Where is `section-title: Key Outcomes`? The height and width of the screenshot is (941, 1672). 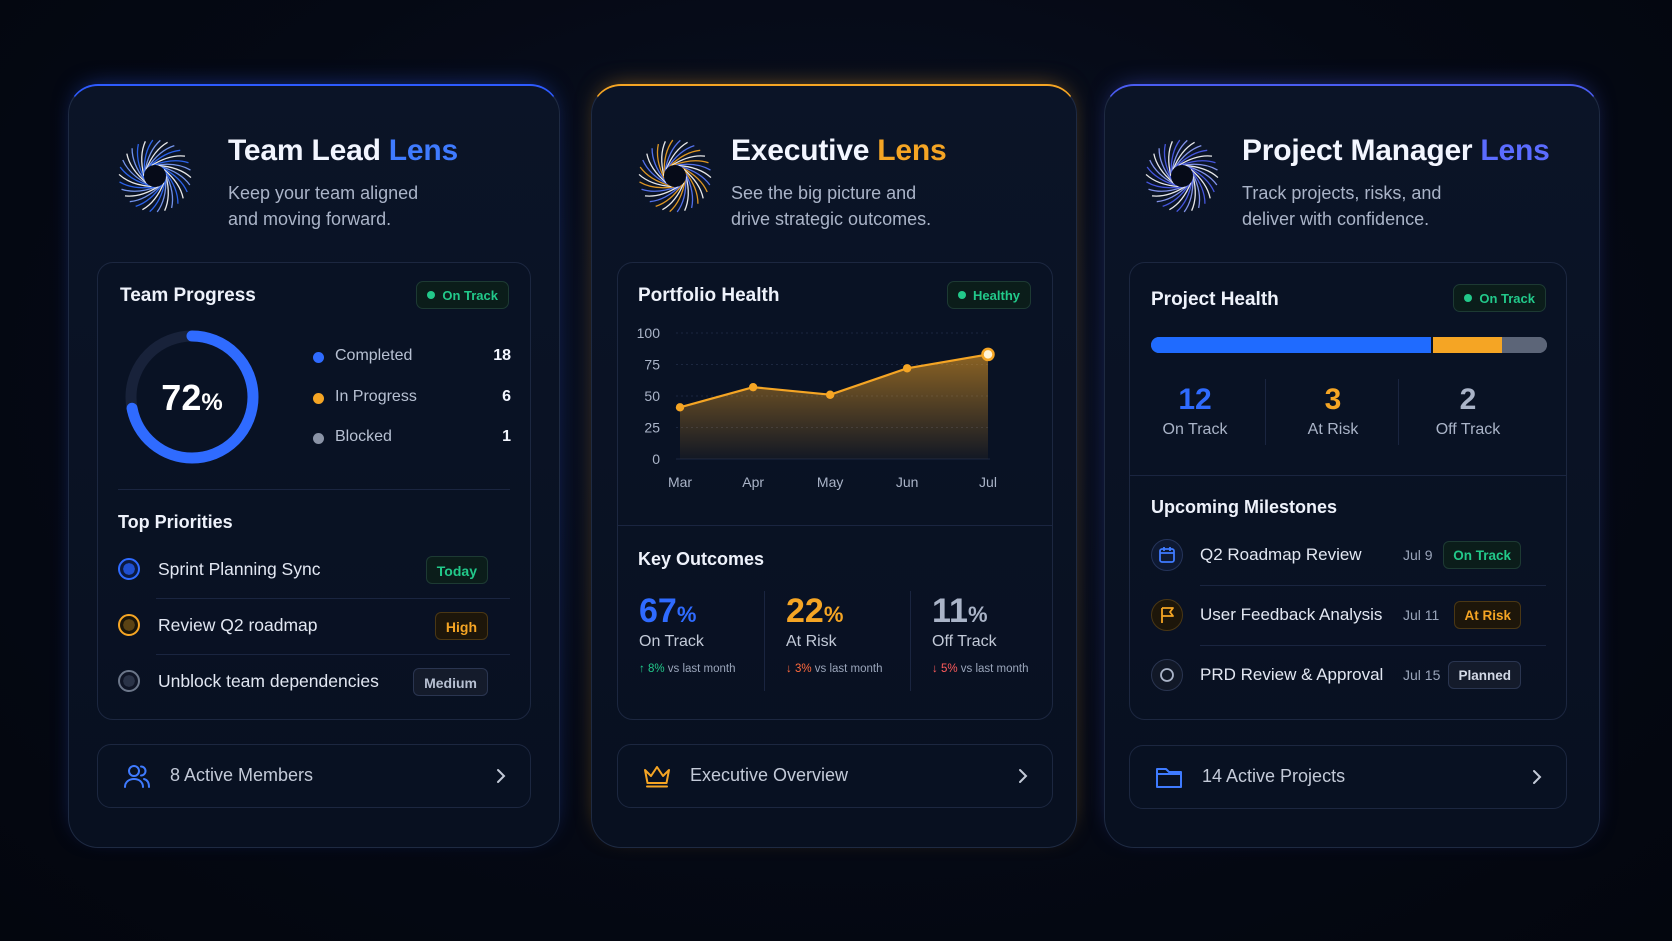 section-title: Key Outcomes is located at coordinates (701, 559).